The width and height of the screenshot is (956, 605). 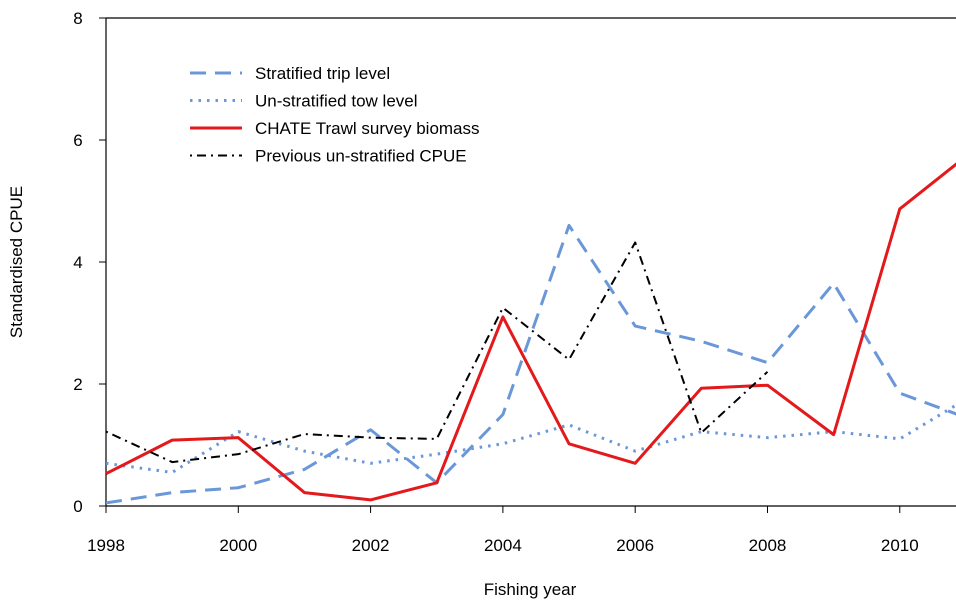 I want to click on x-tick-label: 2002, so click(x=371, y=545).